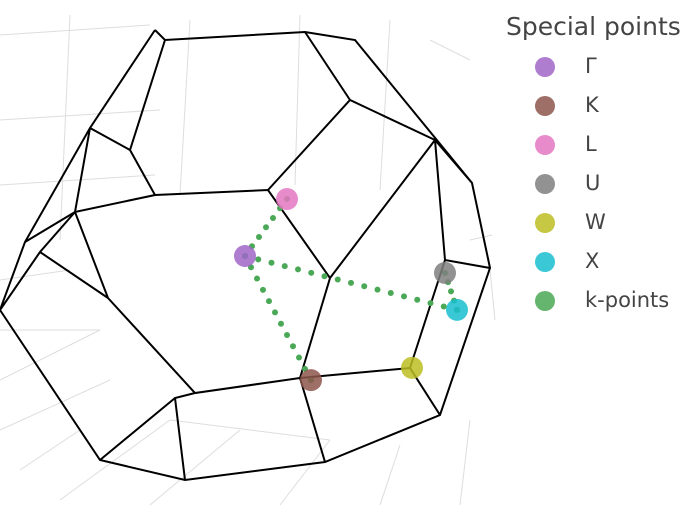  What do you see at coordinates (592, 261) in the screenshot?
I see `legend-label: X` at bounding box center [592, 261].